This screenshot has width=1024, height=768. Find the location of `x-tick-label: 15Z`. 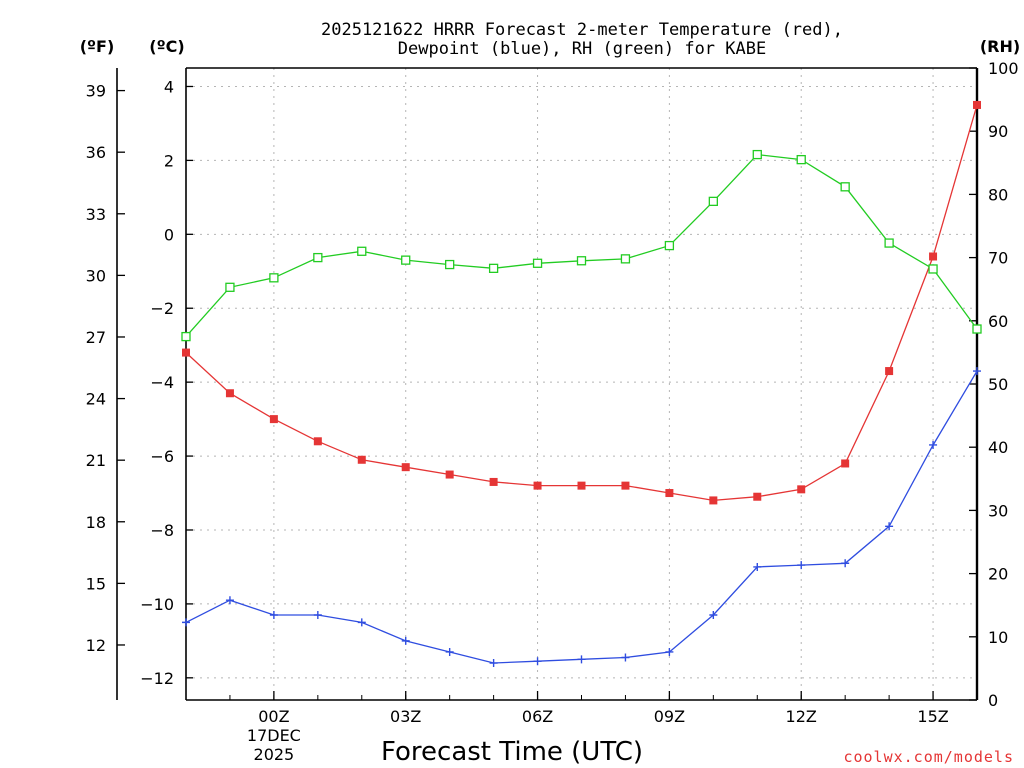

x-tick-label: 15Z is located at coordinates (932, 716).